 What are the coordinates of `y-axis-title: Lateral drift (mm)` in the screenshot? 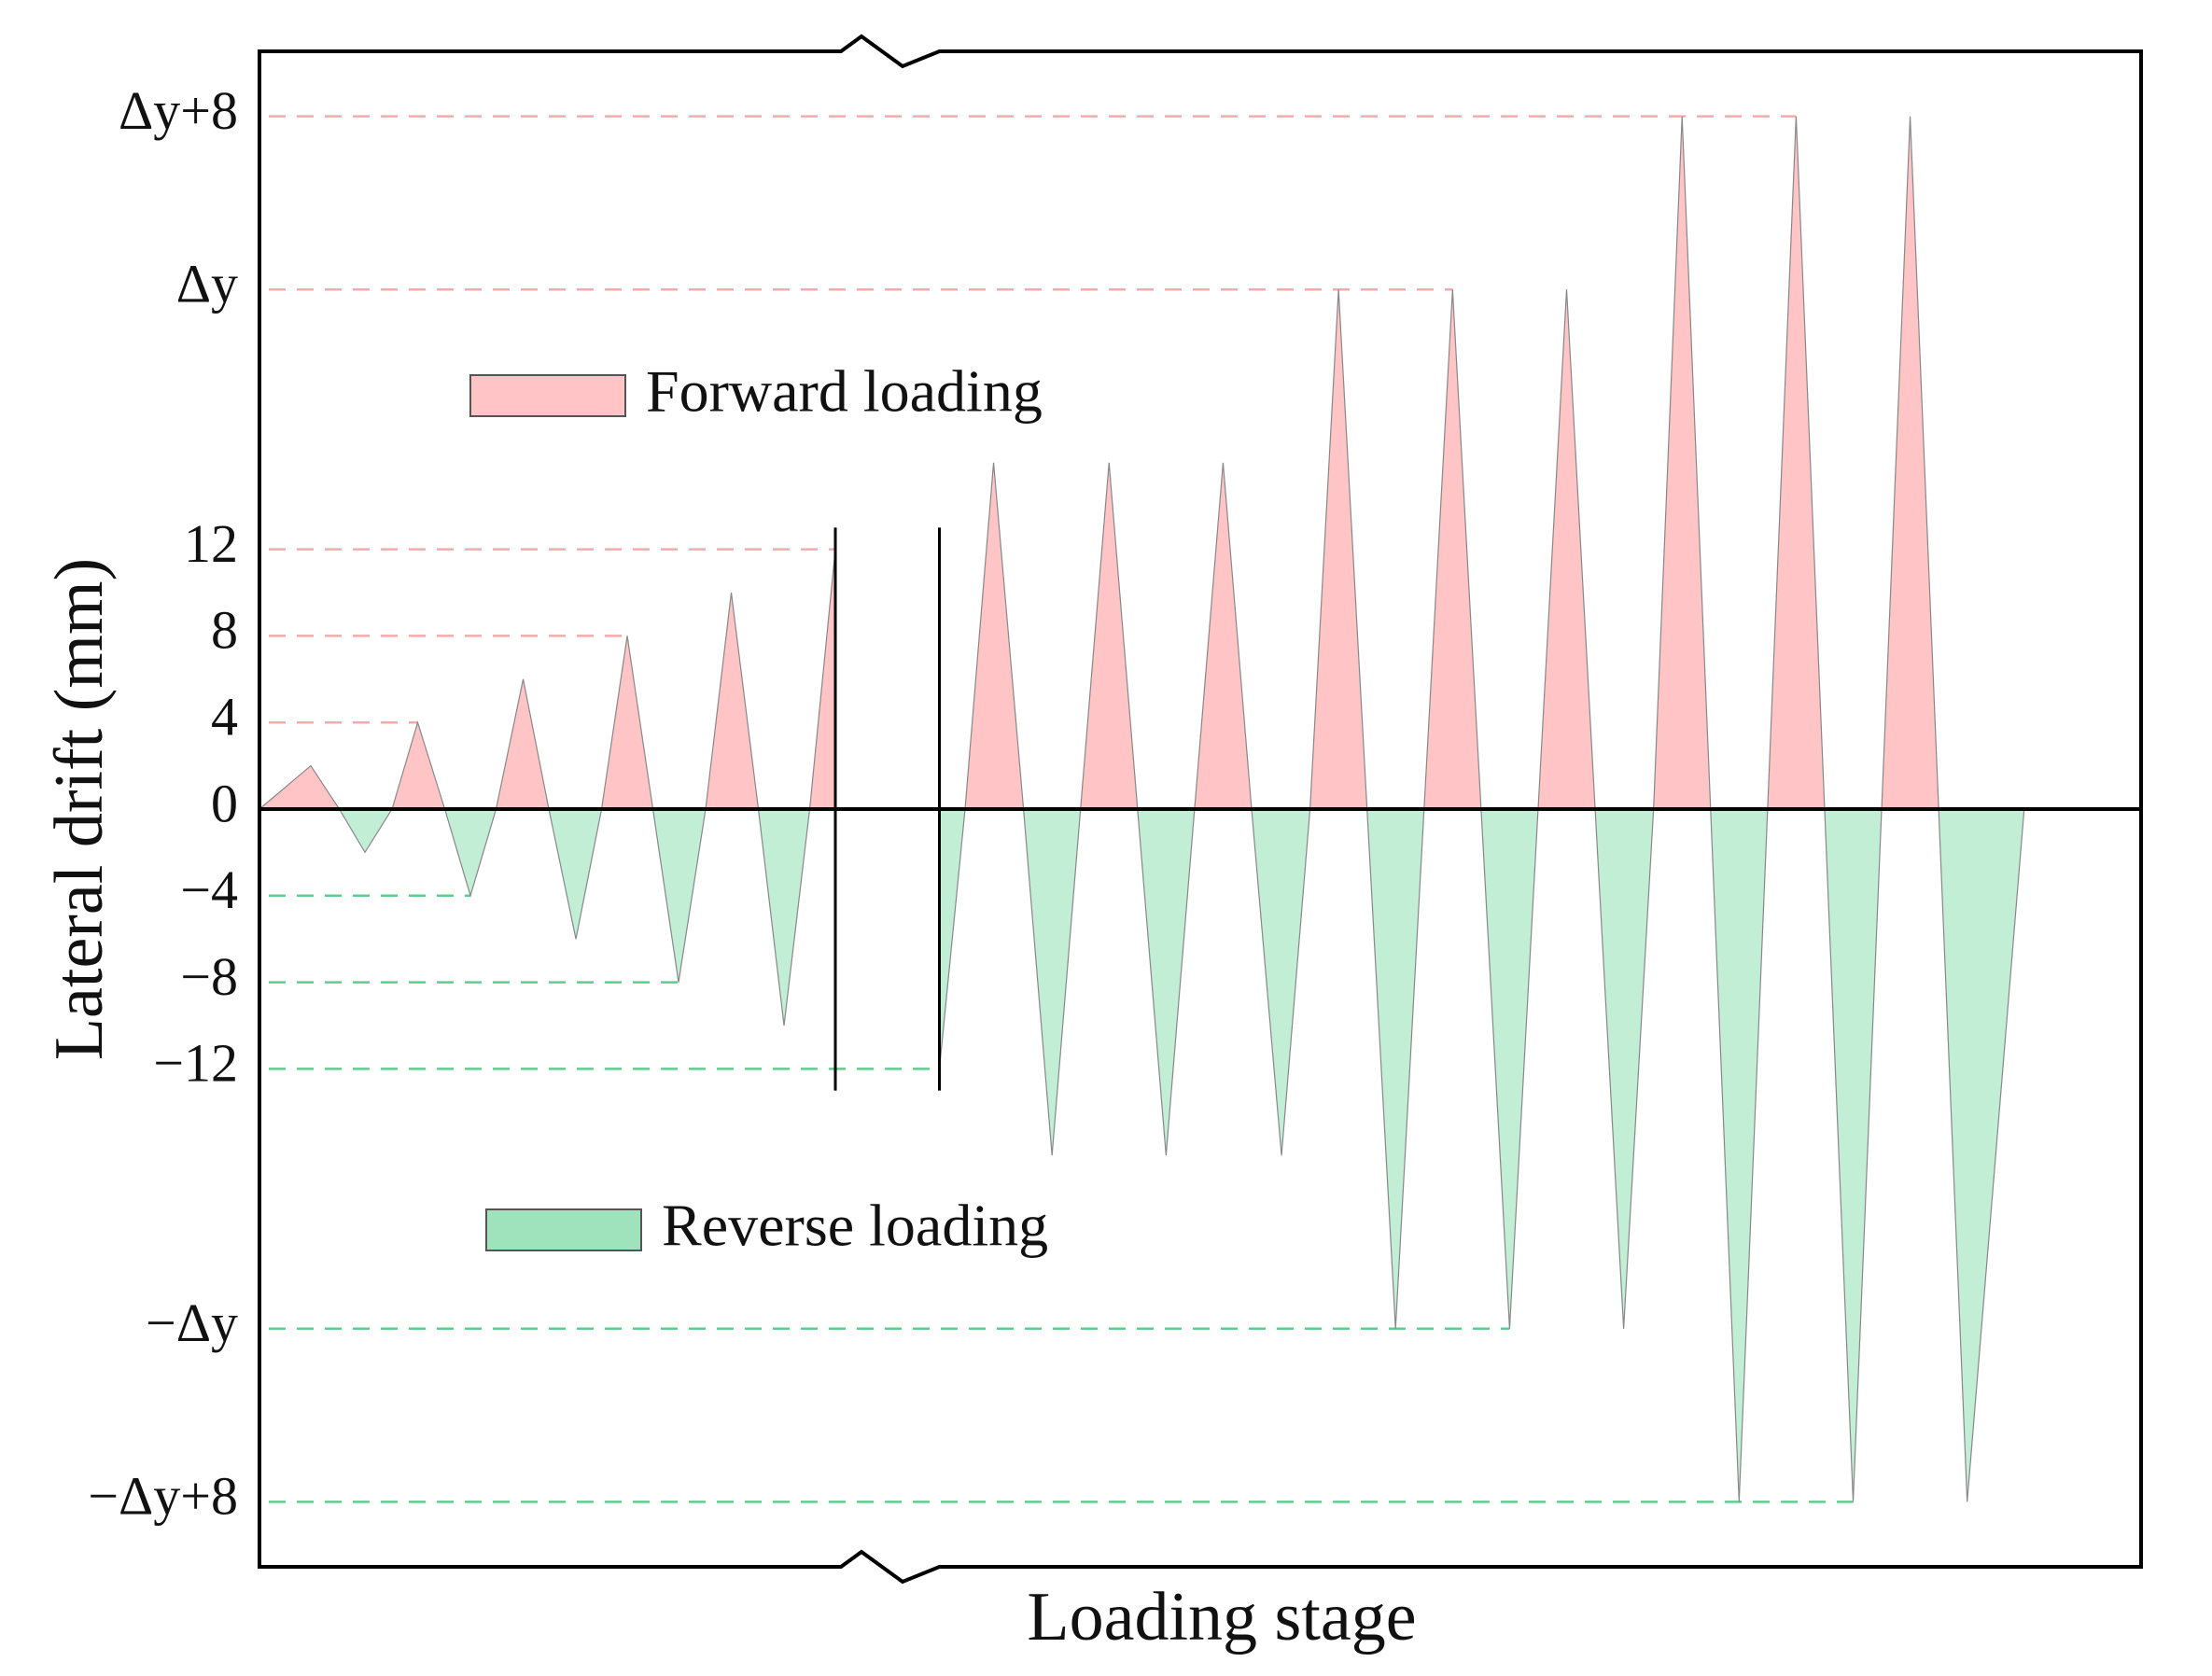 It's located at (79, 809).